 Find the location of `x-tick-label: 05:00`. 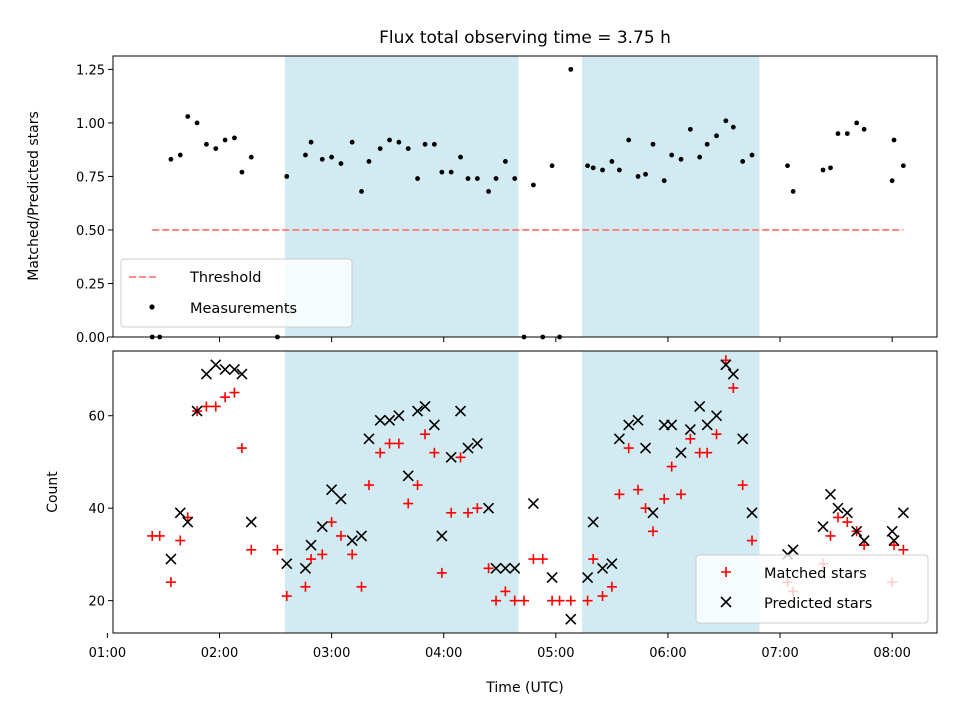

x-tick-label: 05:00 is located at coordinates (555, 653).